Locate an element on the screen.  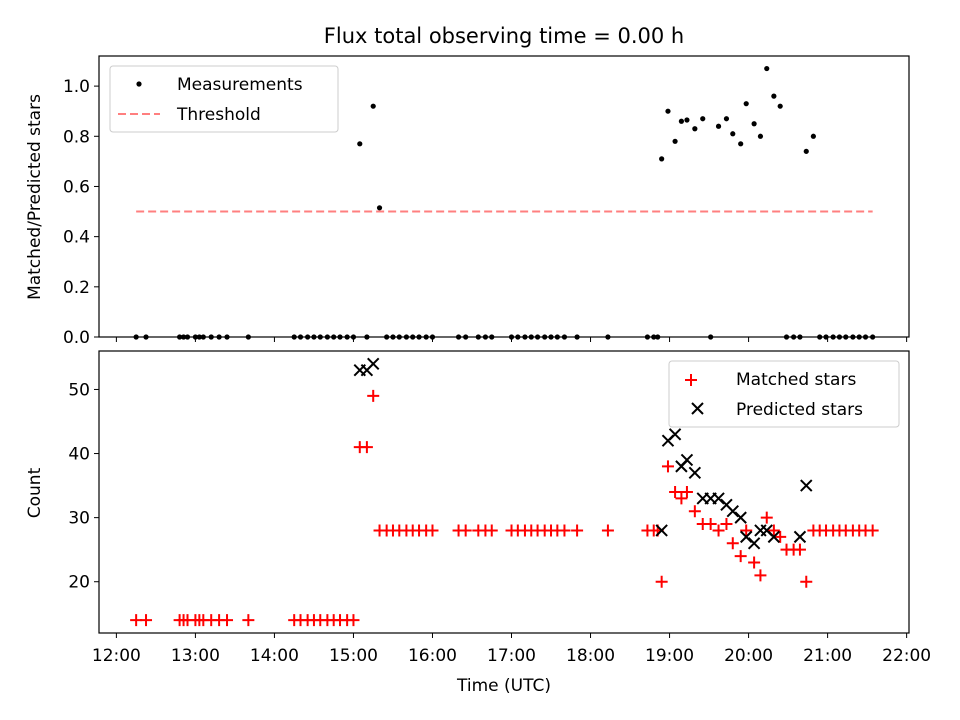
legend-predicted-marker is located at coordinates (697, 408).